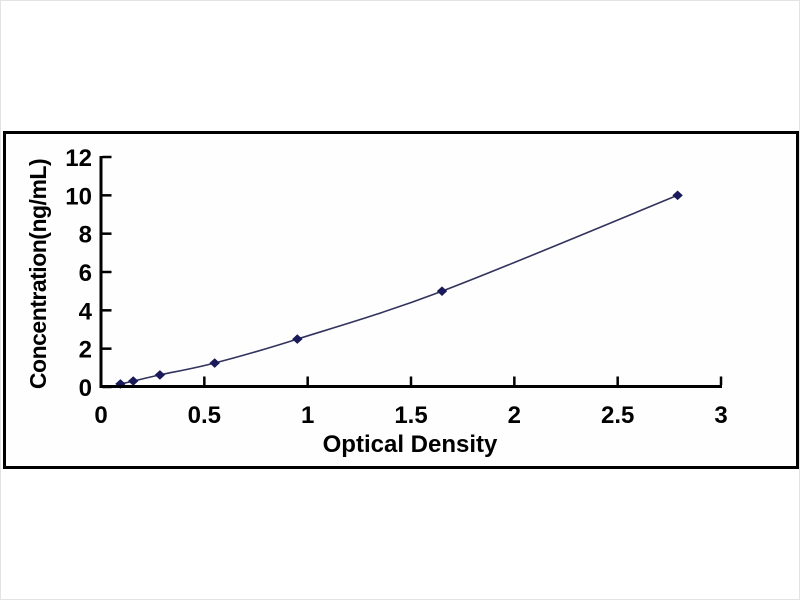  What do you see at coordinates (78, 158) in the screenshot?
I see `y-tick-label: 12` at bounding box center [78, 158].